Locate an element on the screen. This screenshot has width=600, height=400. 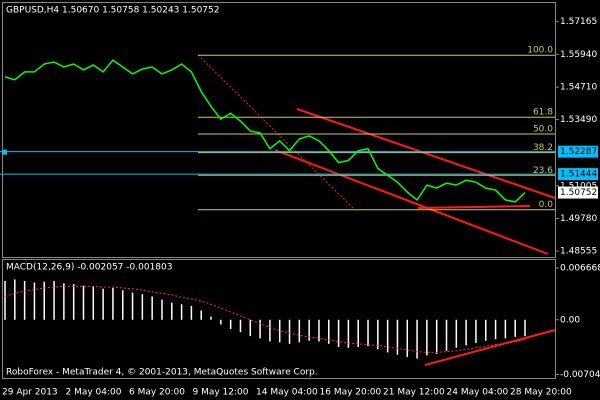
line-handle is located at coordinates (4, 152).